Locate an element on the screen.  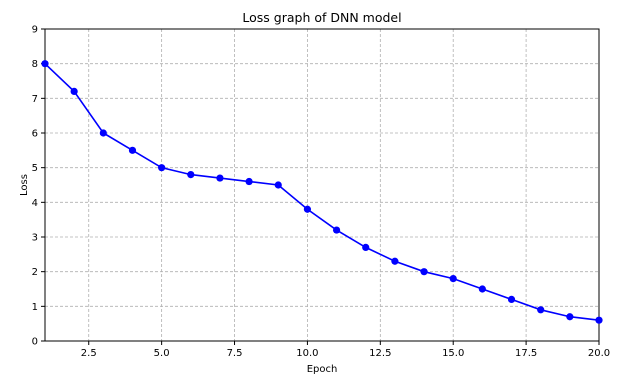
x-tick-label: 2.5 is located at coordinates (89, 353).